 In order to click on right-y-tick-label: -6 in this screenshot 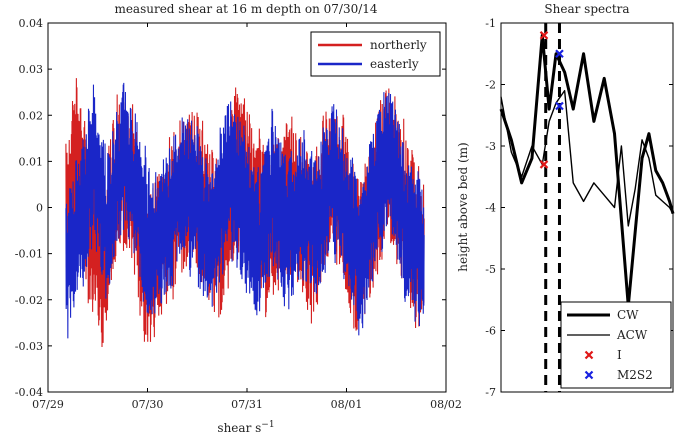, I will do `click(490, 331)`.